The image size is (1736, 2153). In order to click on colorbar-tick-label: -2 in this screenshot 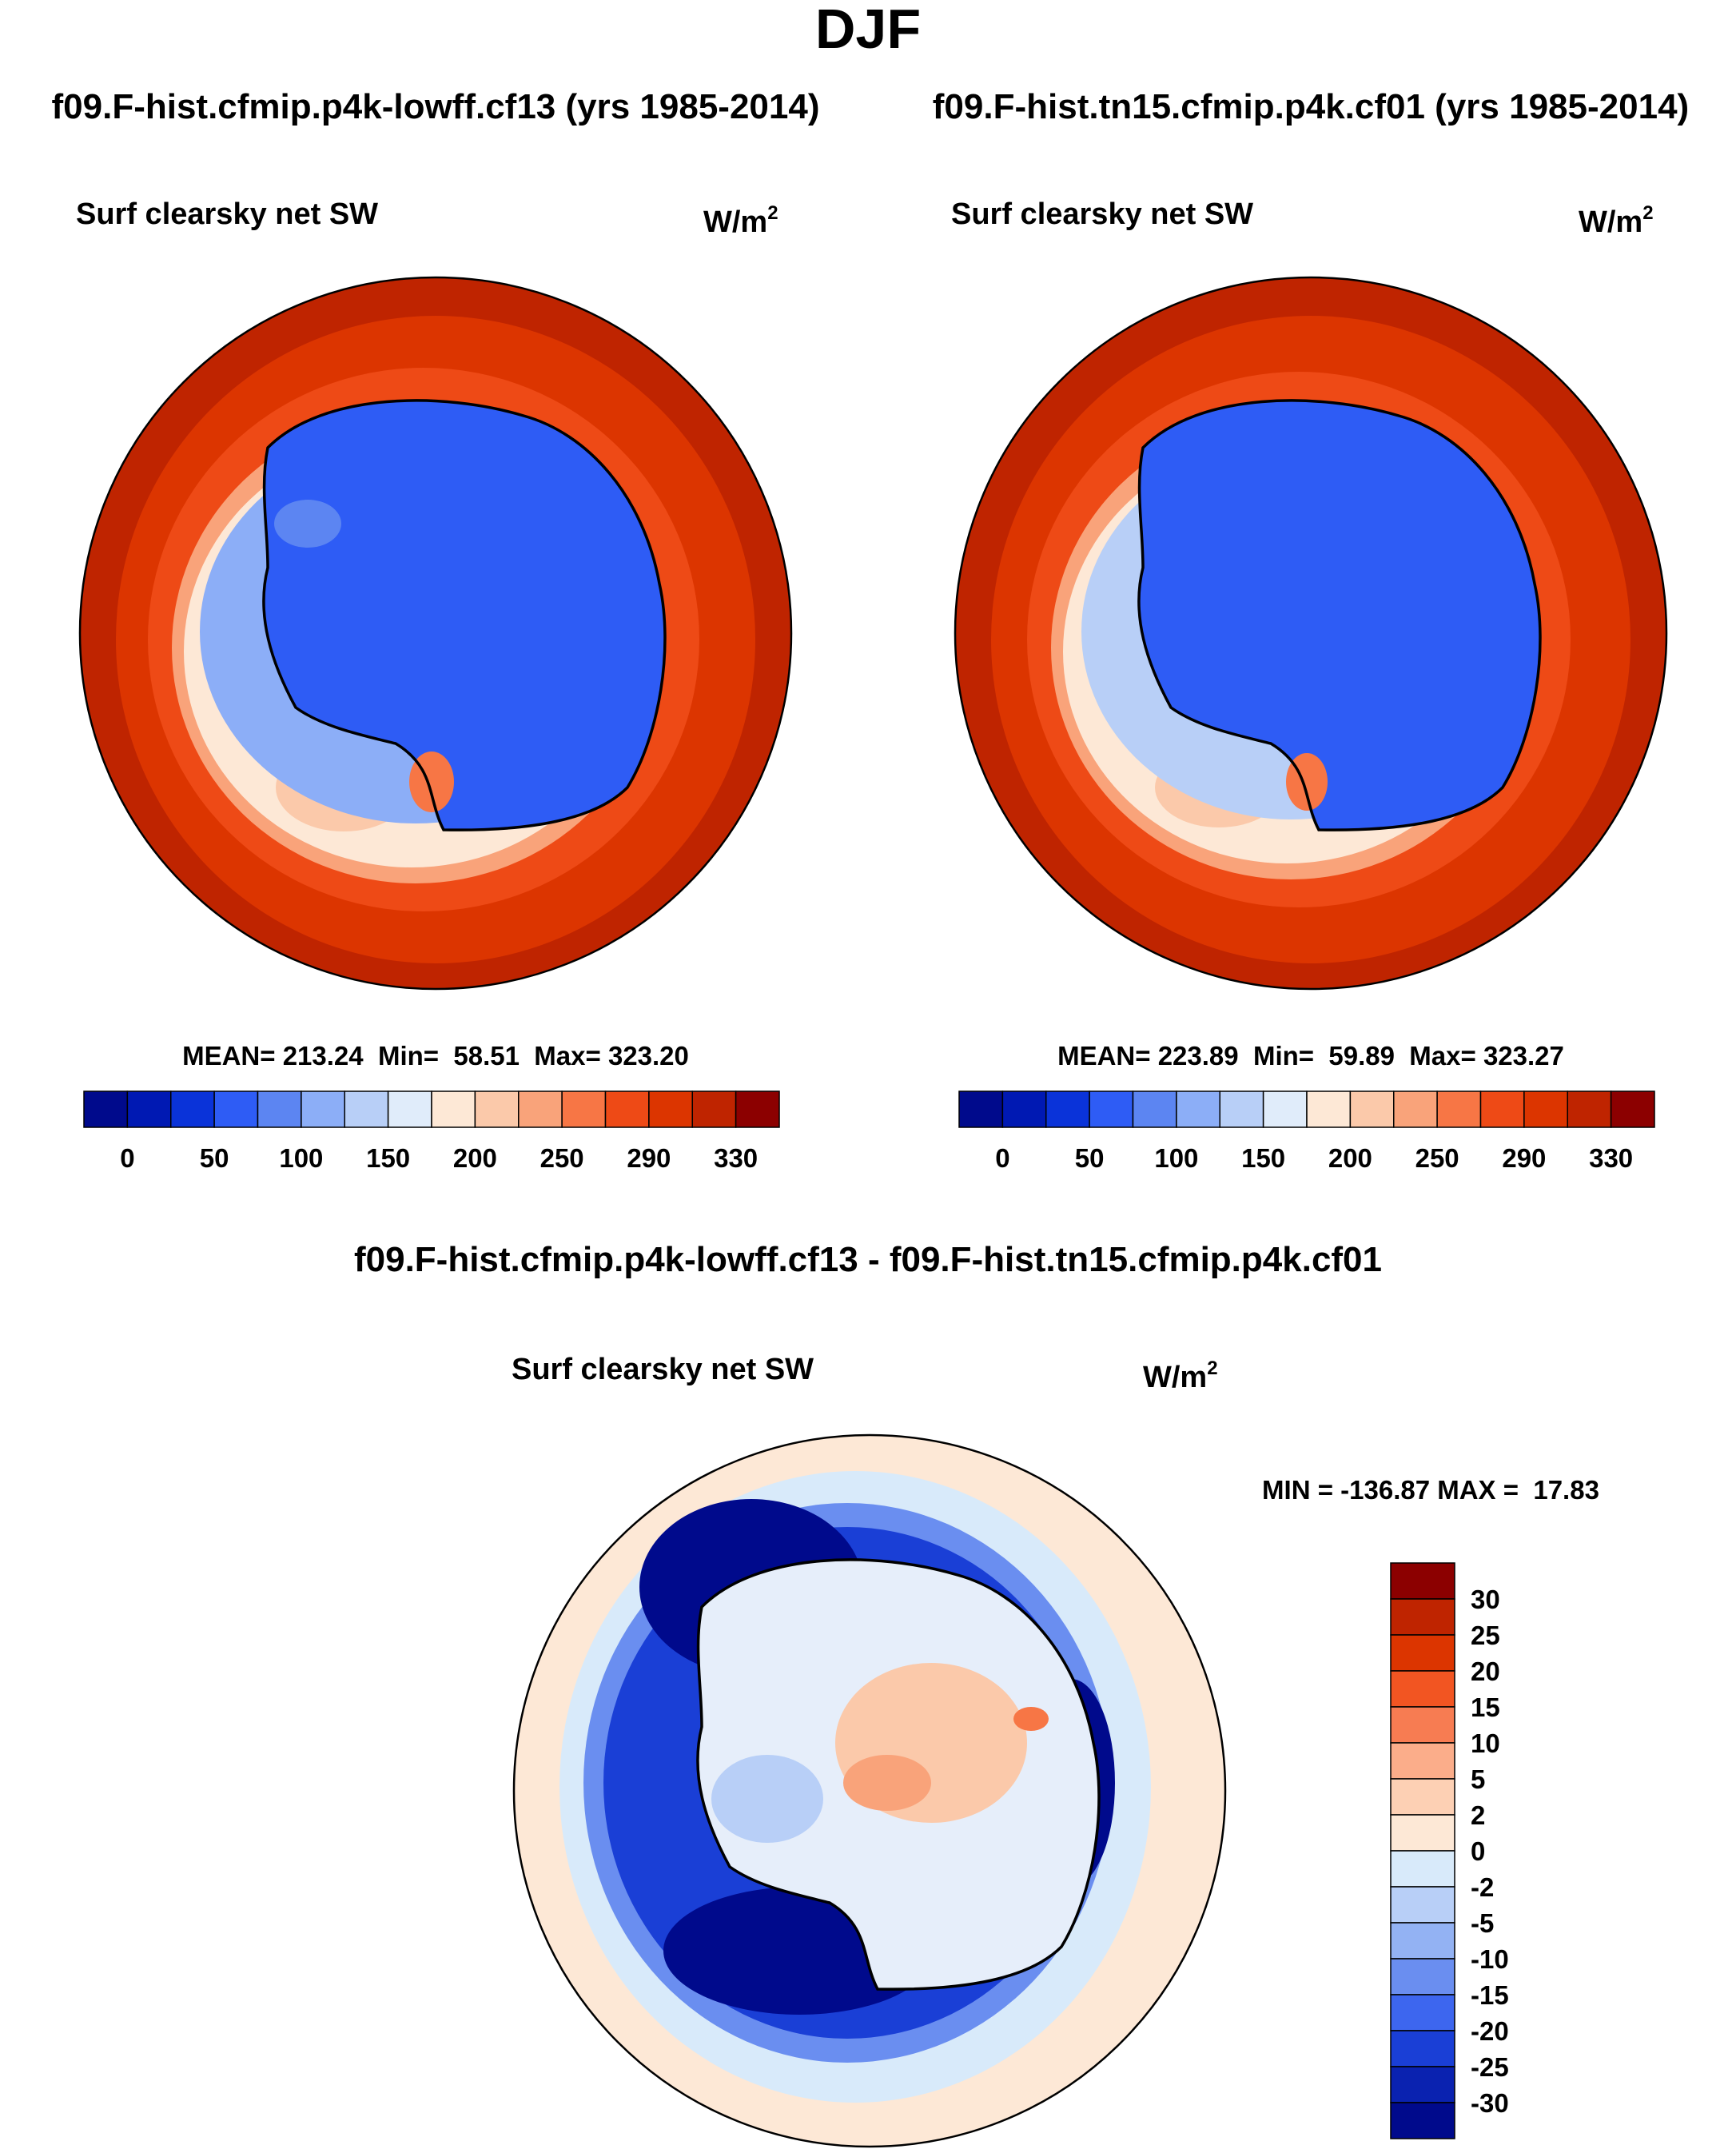, I will do `click(1482, 1887)`.